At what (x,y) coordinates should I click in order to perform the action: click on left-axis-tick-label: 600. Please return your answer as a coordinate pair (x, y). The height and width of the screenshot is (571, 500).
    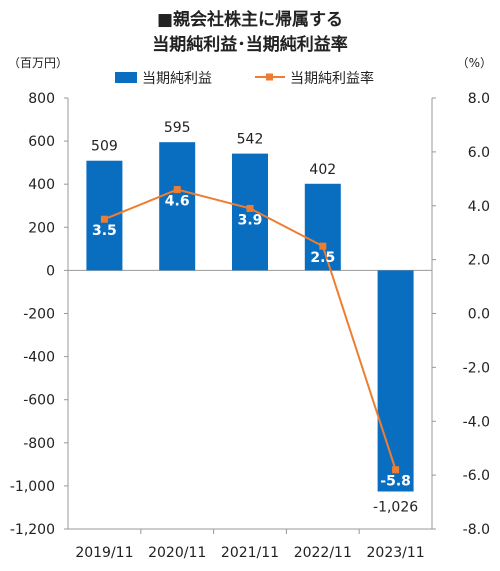
    Looking at the image, I should click on (41, 142).